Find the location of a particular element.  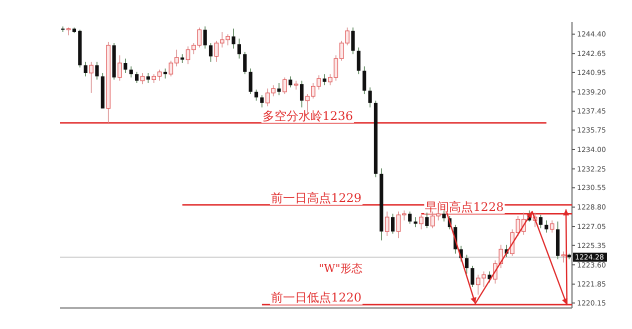

ref-line-label: 多空分水岭1236 is located at coordinates (307, 115).